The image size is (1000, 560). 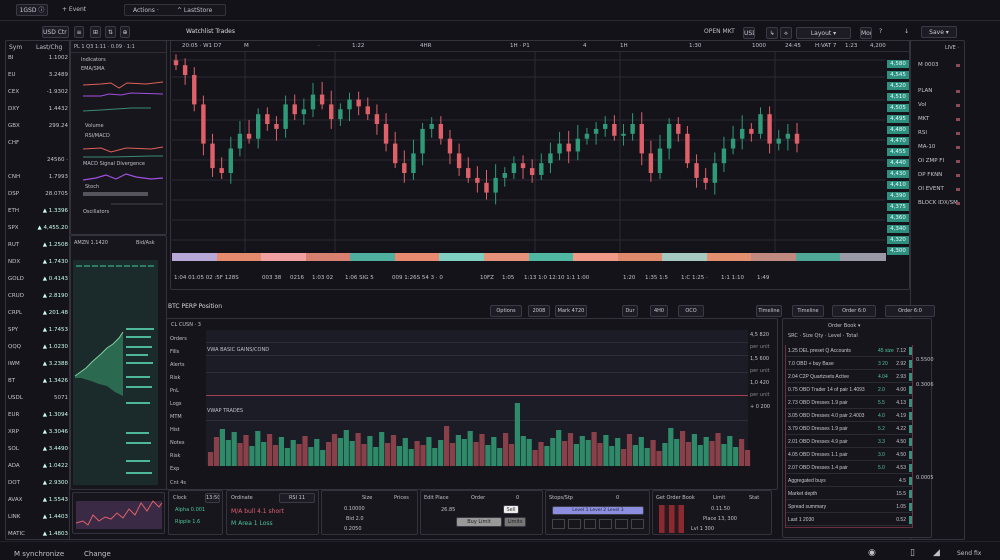 I want to click on position-toolbar-button: Timeline, so click(x=769, y=311).